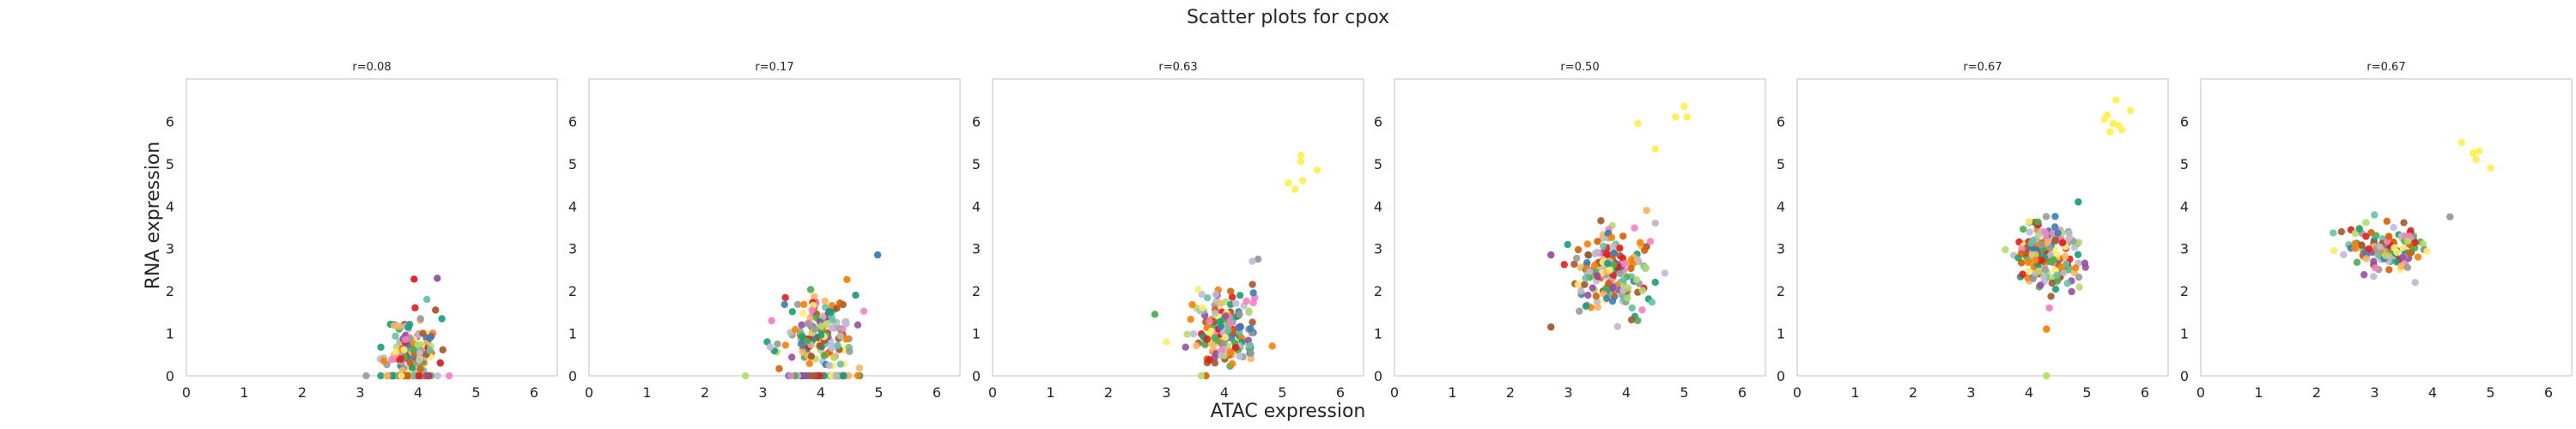  I want to click on y-tick-label: 2, so click(572, 291).